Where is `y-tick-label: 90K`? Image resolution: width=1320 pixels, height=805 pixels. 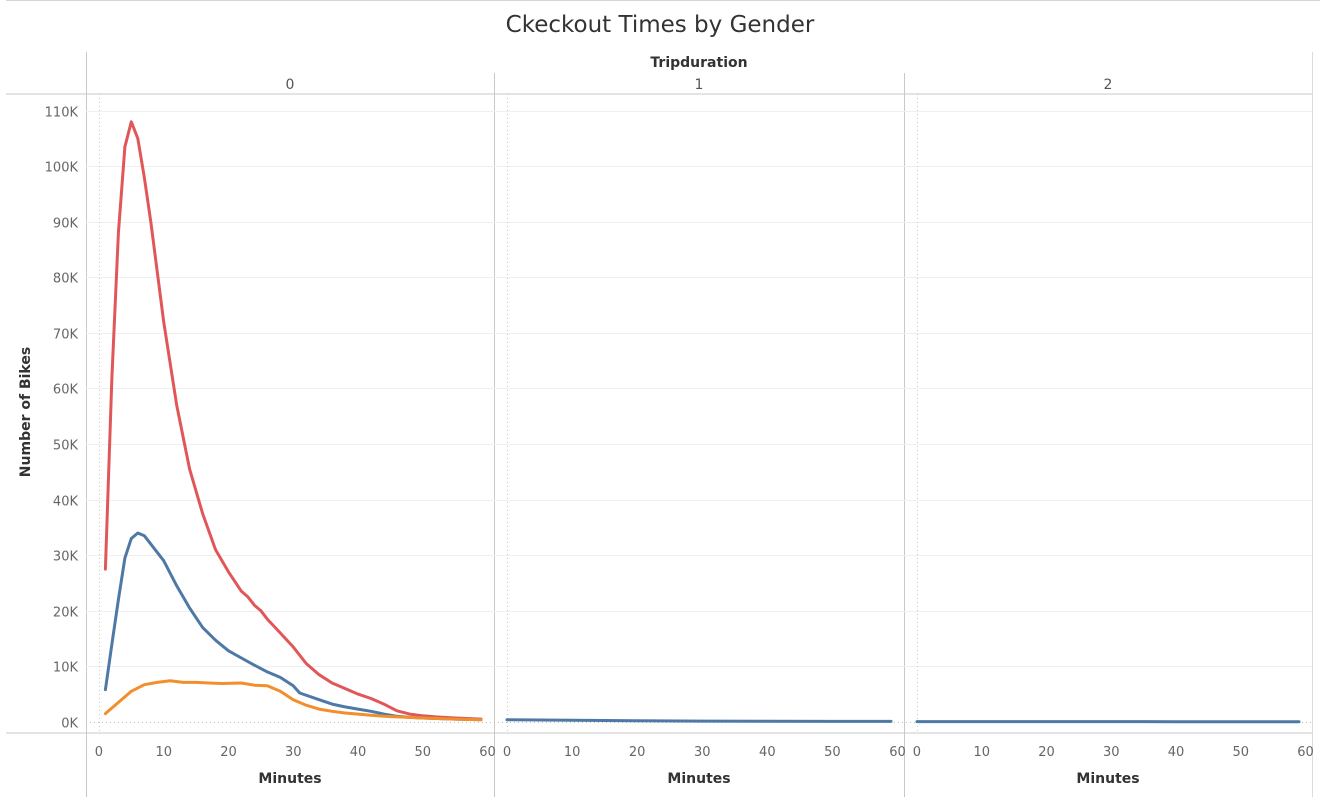 y-tick-label: 90K is located at coordinates (66, 224).